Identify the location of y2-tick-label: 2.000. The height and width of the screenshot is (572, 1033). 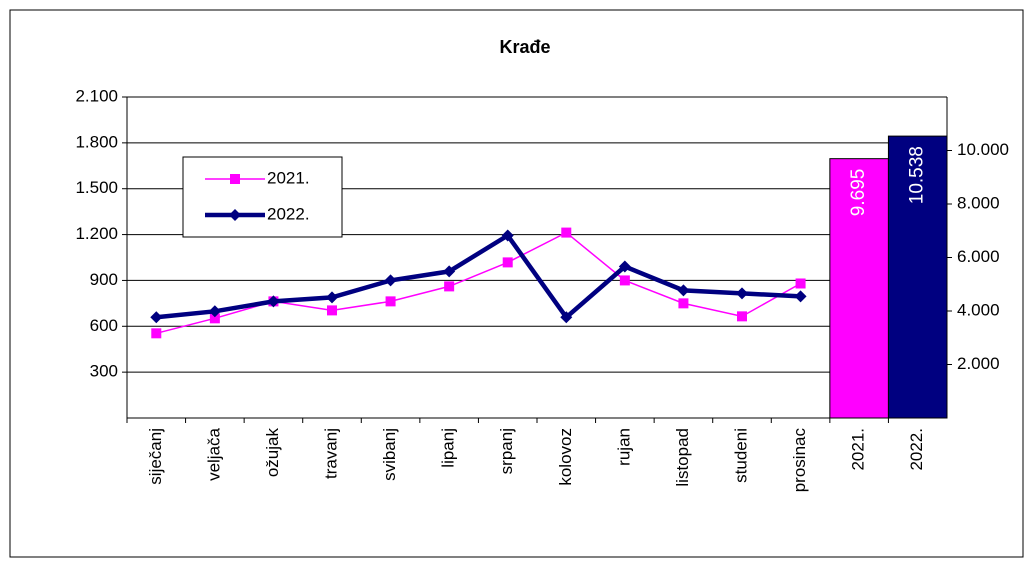
(978, 363).